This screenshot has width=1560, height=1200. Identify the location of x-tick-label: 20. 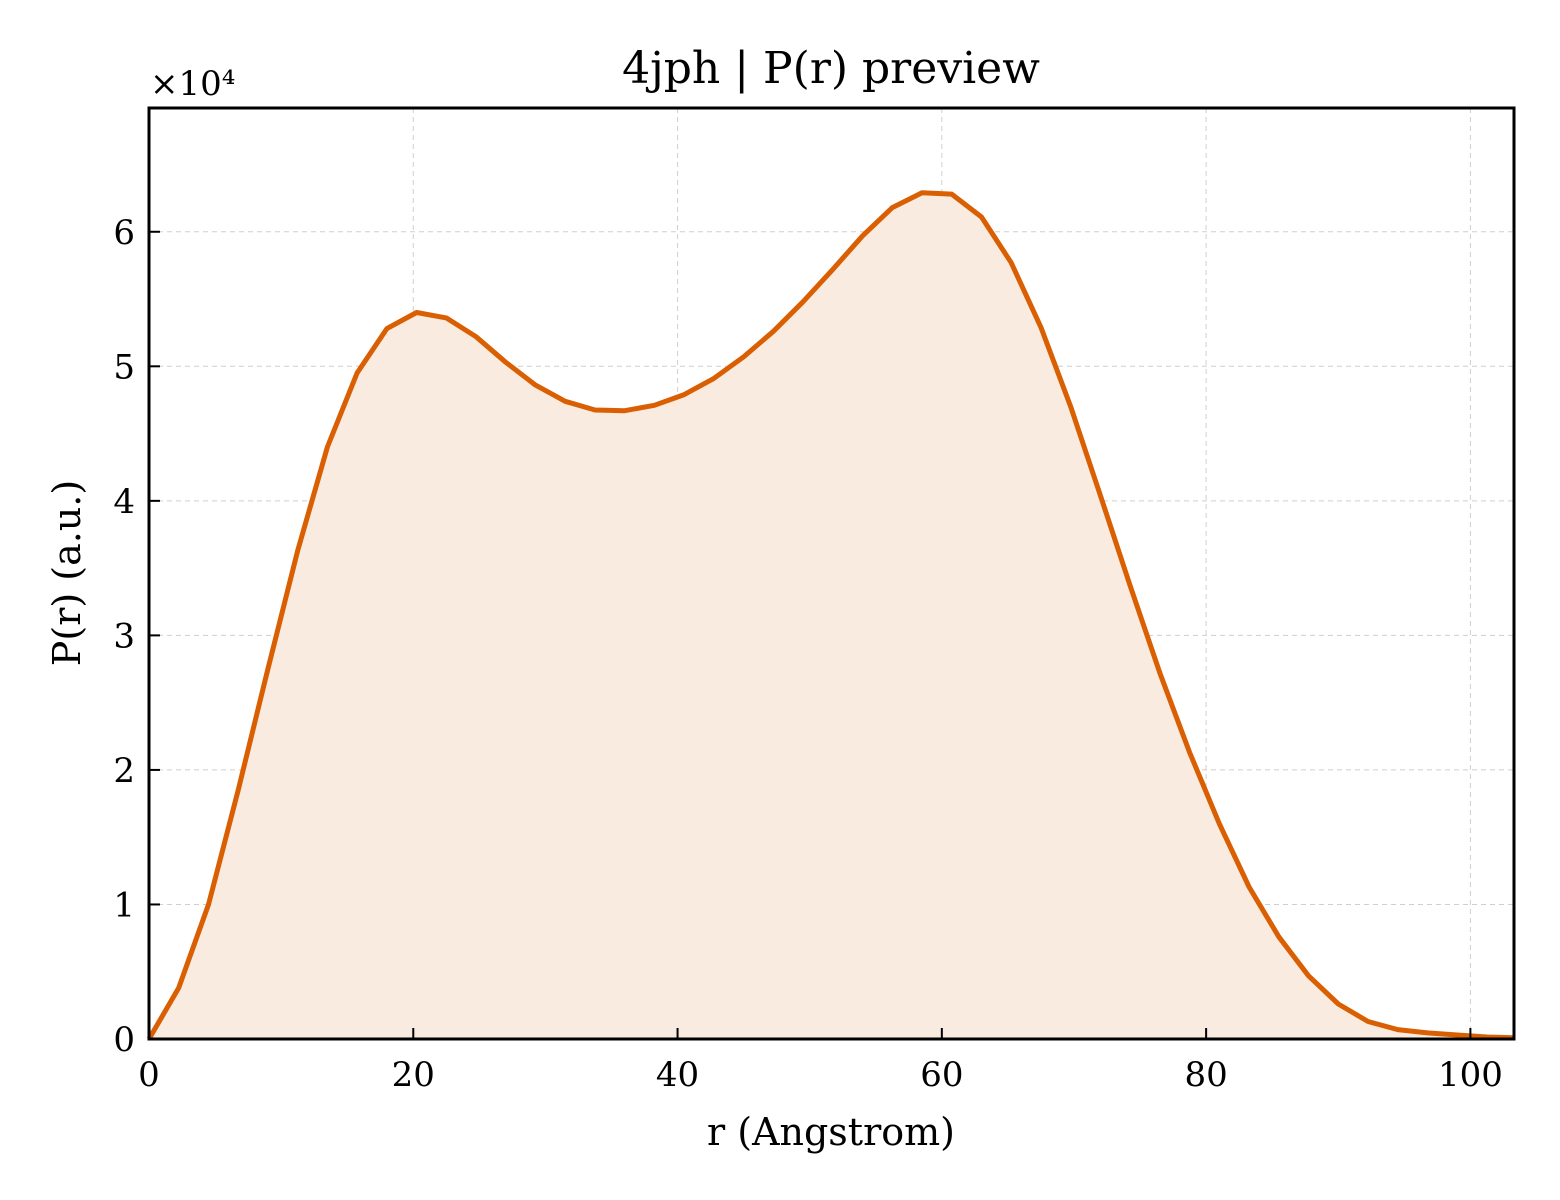
(413, 1075).